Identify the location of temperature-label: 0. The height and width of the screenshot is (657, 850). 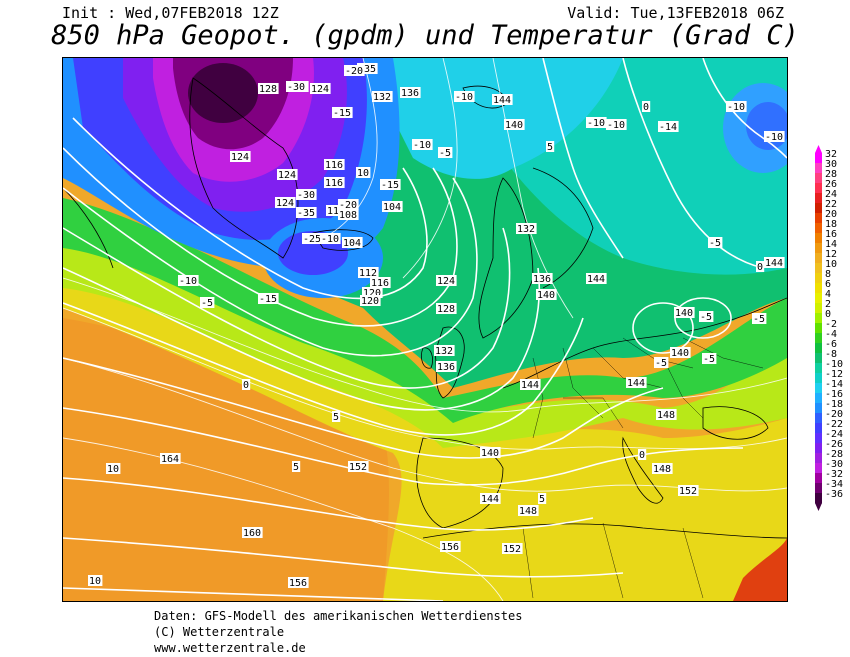
(760, 267).